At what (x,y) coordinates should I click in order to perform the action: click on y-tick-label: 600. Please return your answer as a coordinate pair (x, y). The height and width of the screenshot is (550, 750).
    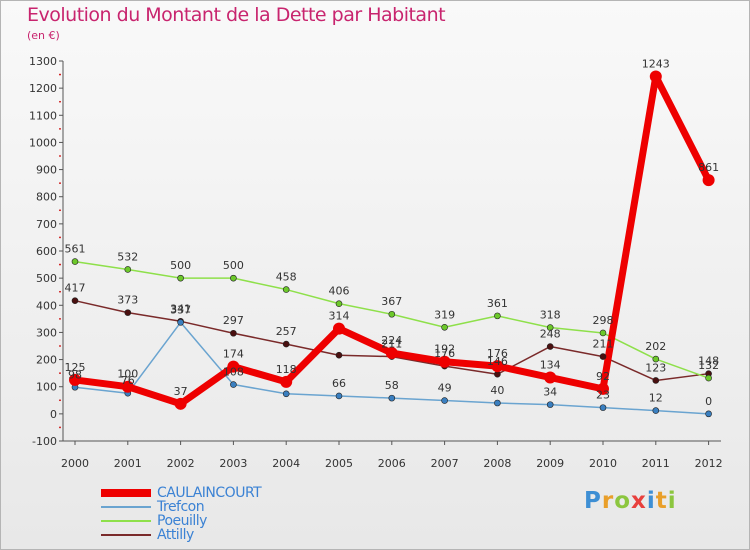
    Looking at the image, I should click on (46, 251).